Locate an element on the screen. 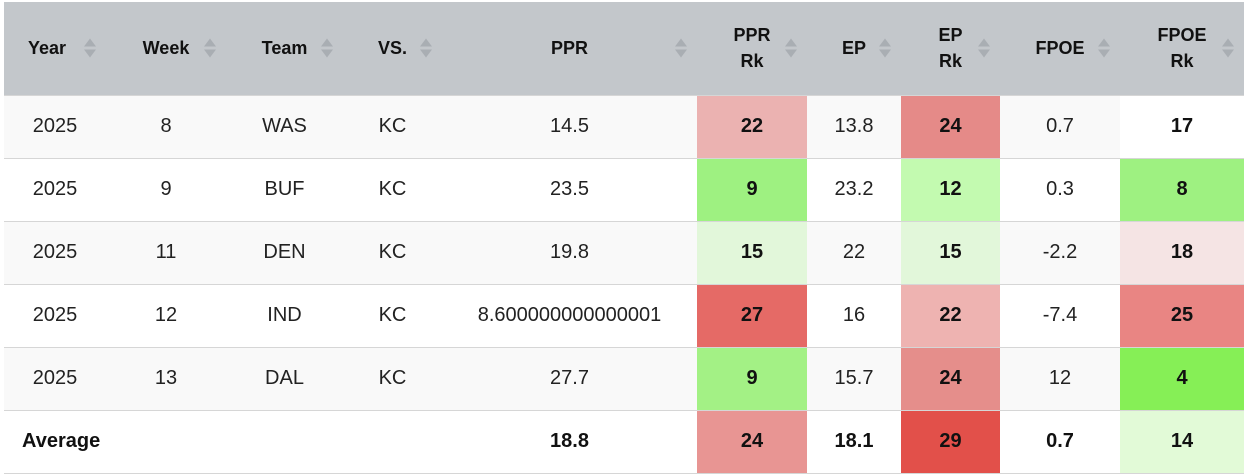 This screenshot has height=475, width=1248. cell-week: 9 is located at coordinates (166, 189).